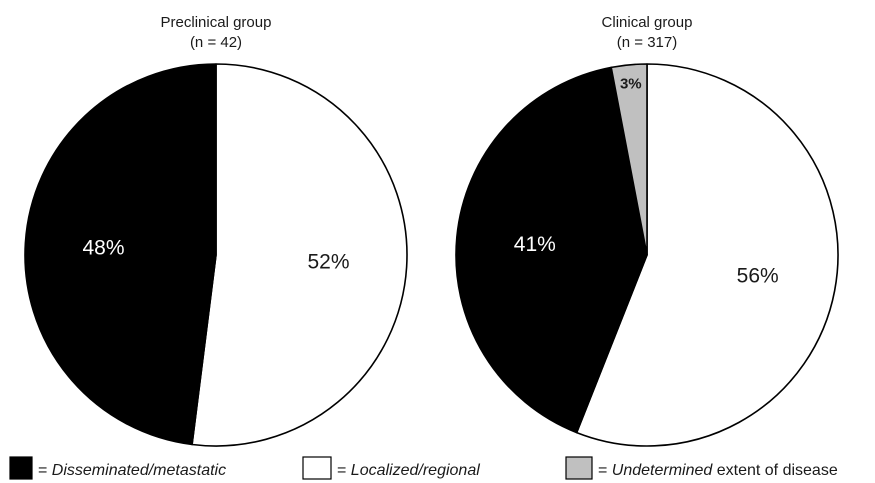 Image resolution: width=875 pixels, height=483 pixels. What do you see at coordinates (718, 470) in the screenshot?
I see `legend-label-undetermined: = Undetermined extent of disease` at bounding box center [718, 470].